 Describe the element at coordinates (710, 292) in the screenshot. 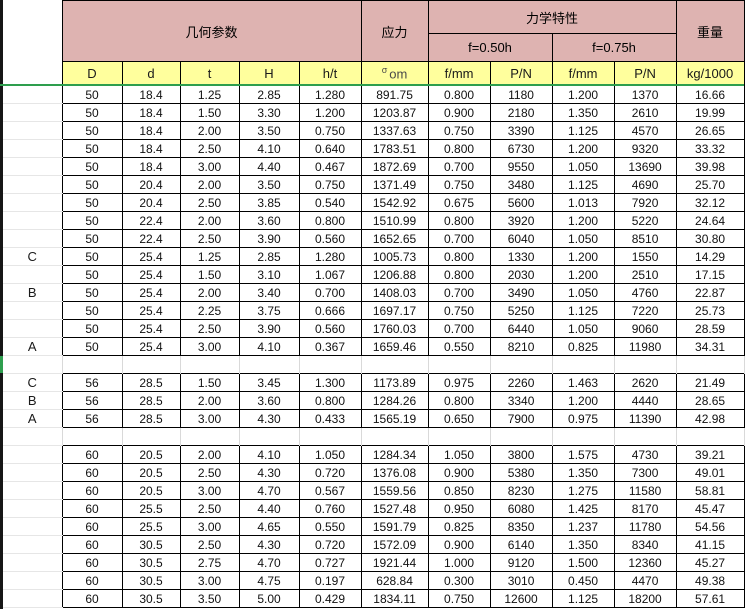

I see `data-cell: 22.87` at that location.